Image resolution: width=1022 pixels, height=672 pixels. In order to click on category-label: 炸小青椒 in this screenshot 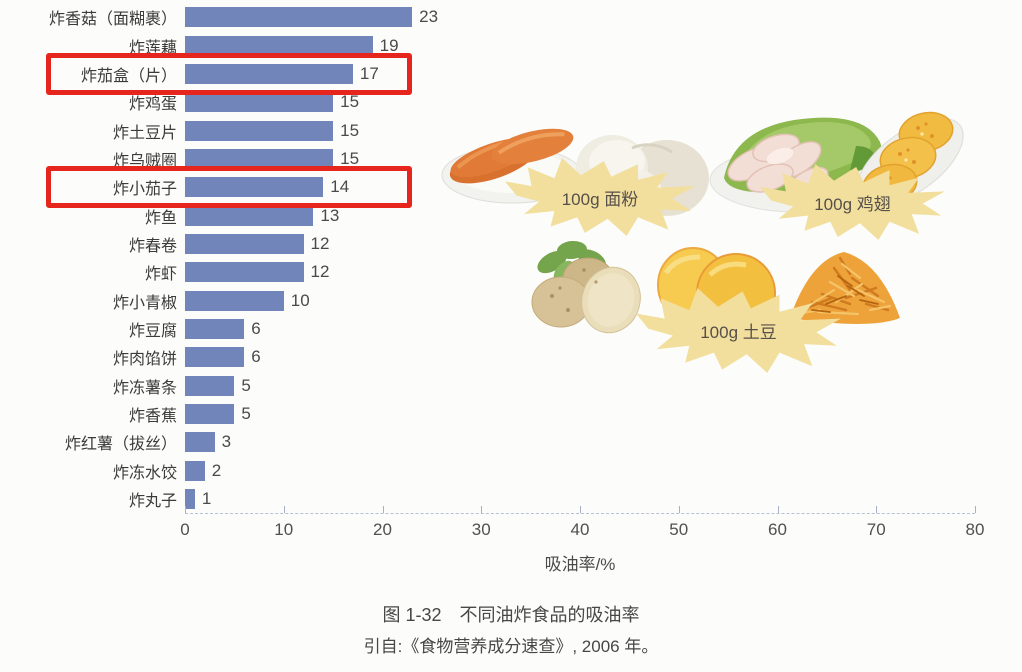, I will do `click(144, 303)`.